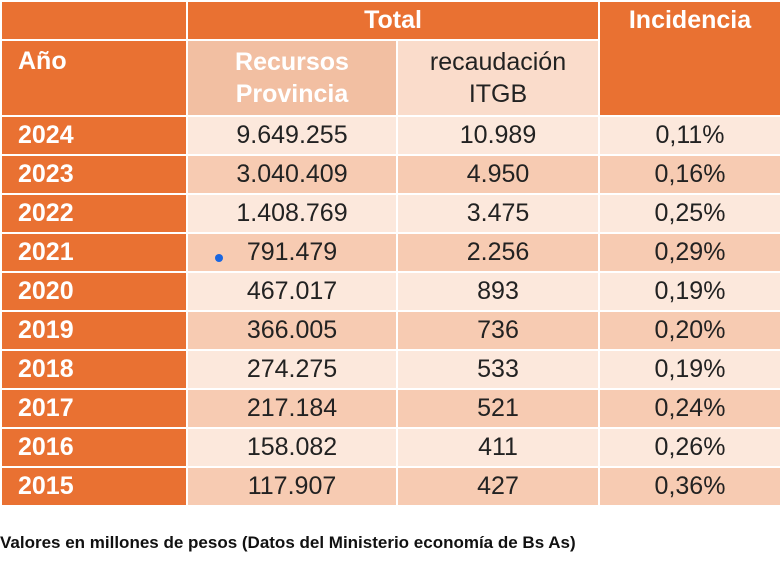 Image resolution: width=780 pixels, height=576 pixels. I want to click on table-row: 2017 217.184 521 0,24%, so click(390, 408).